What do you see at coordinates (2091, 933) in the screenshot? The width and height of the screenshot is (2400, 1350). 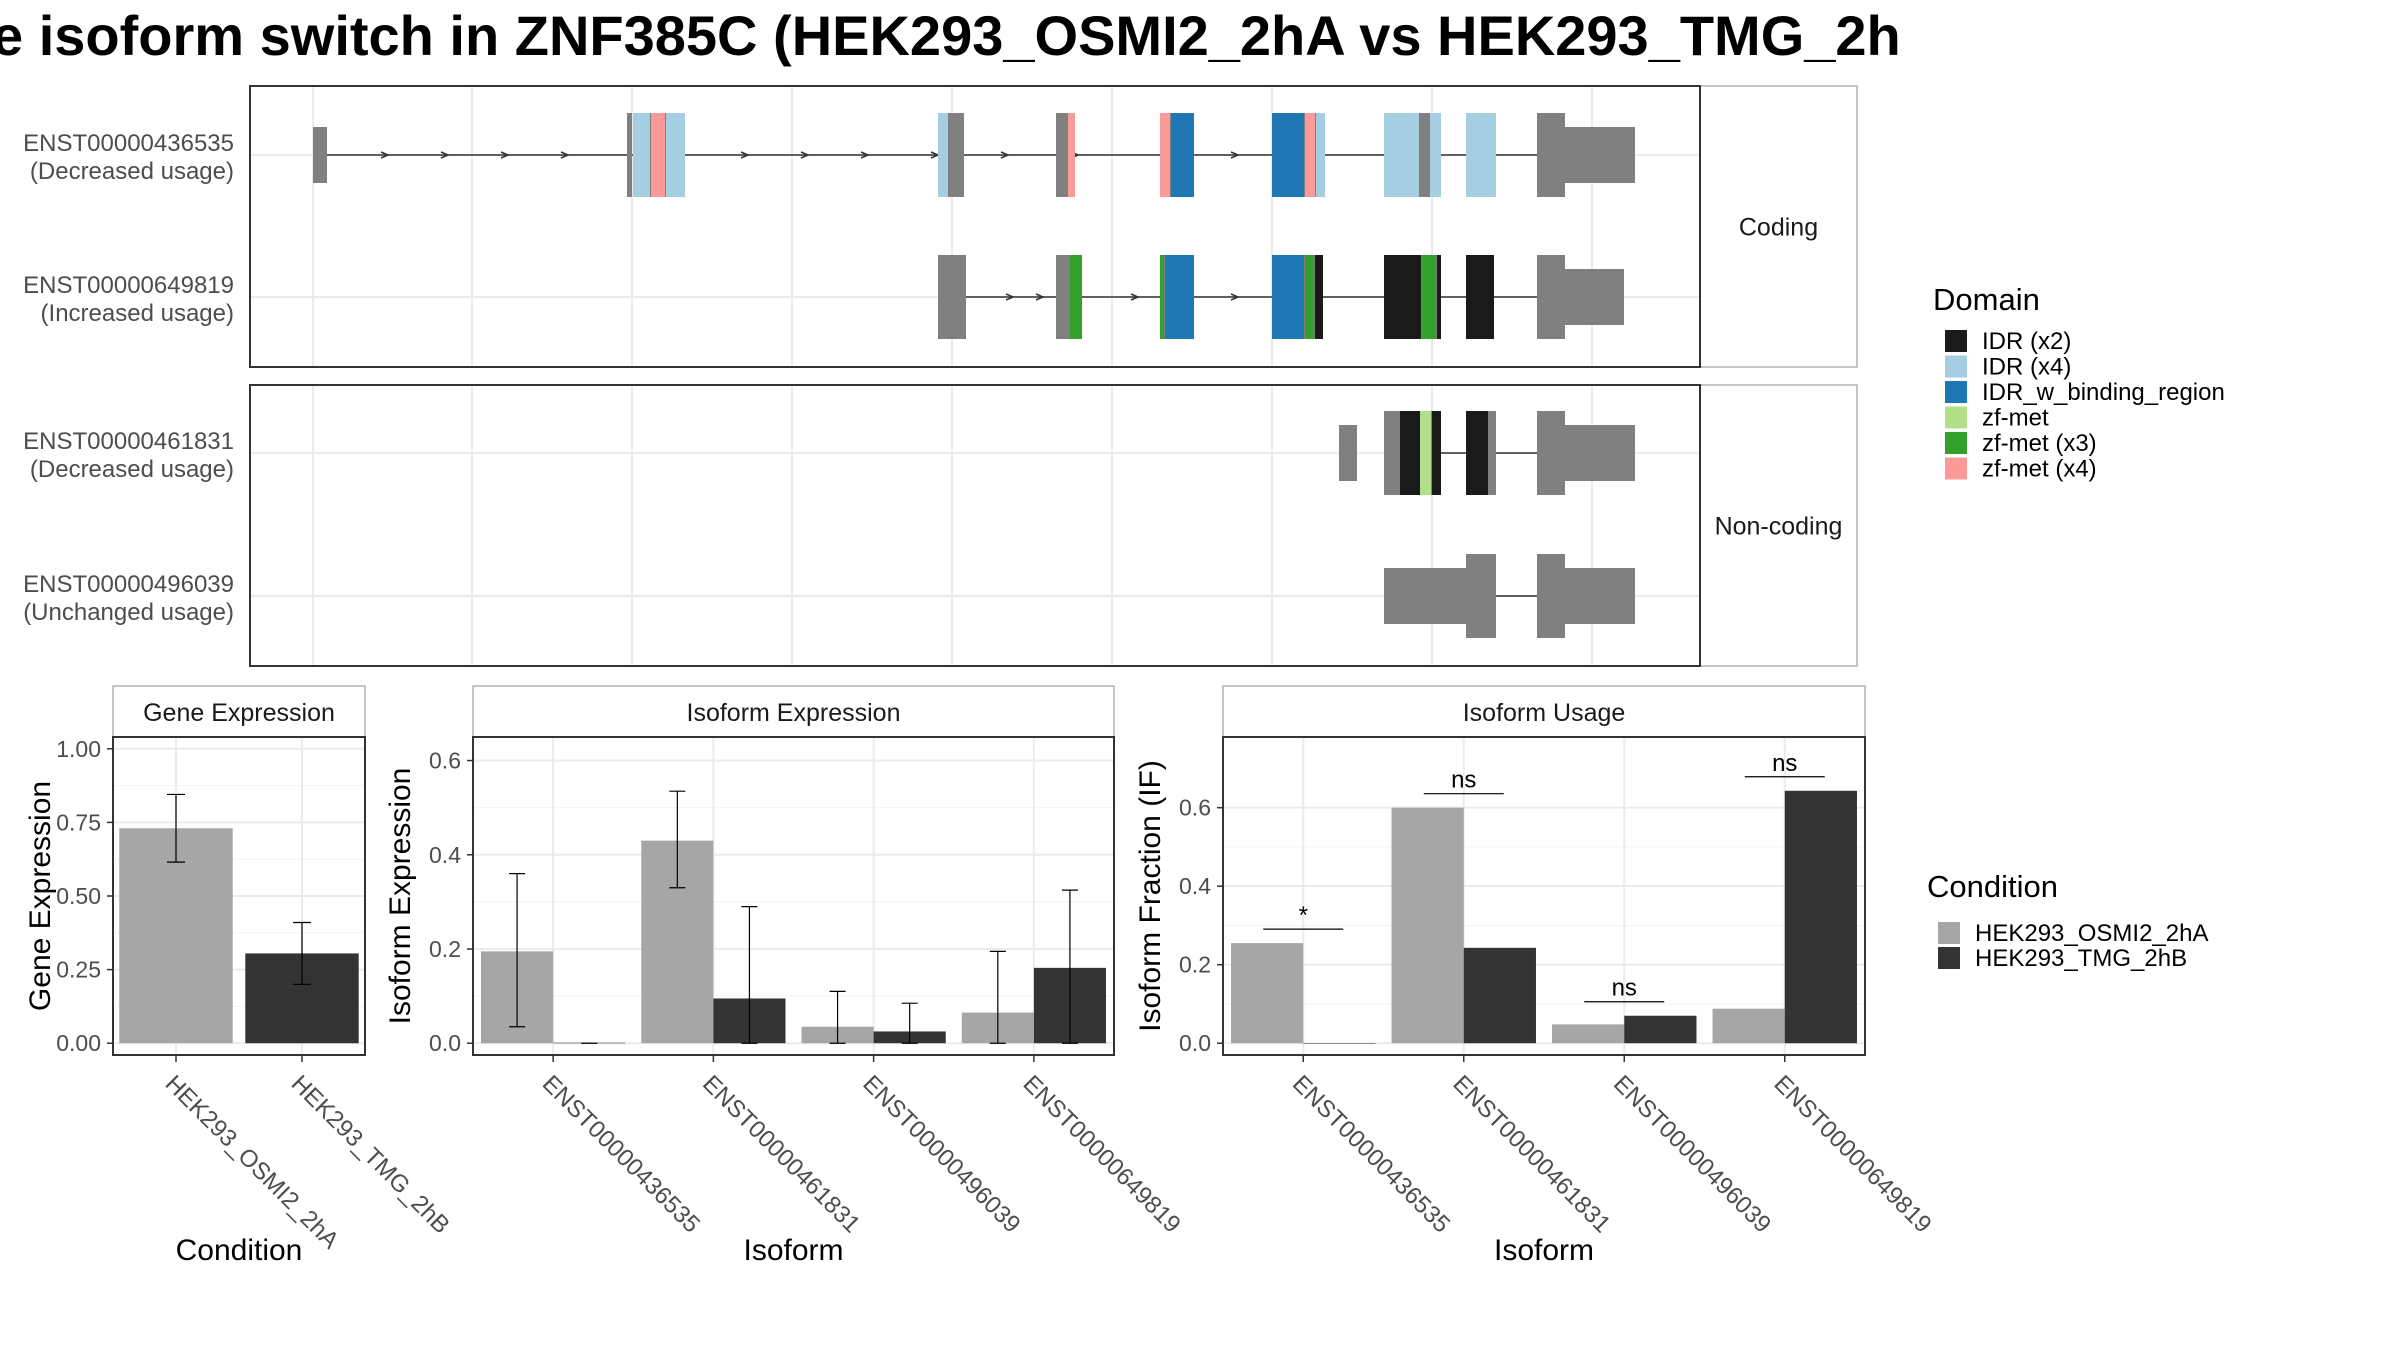 I see `condition-legend-label: HEK293_OSMI2_2hA` at bounding box center [2091, 933].